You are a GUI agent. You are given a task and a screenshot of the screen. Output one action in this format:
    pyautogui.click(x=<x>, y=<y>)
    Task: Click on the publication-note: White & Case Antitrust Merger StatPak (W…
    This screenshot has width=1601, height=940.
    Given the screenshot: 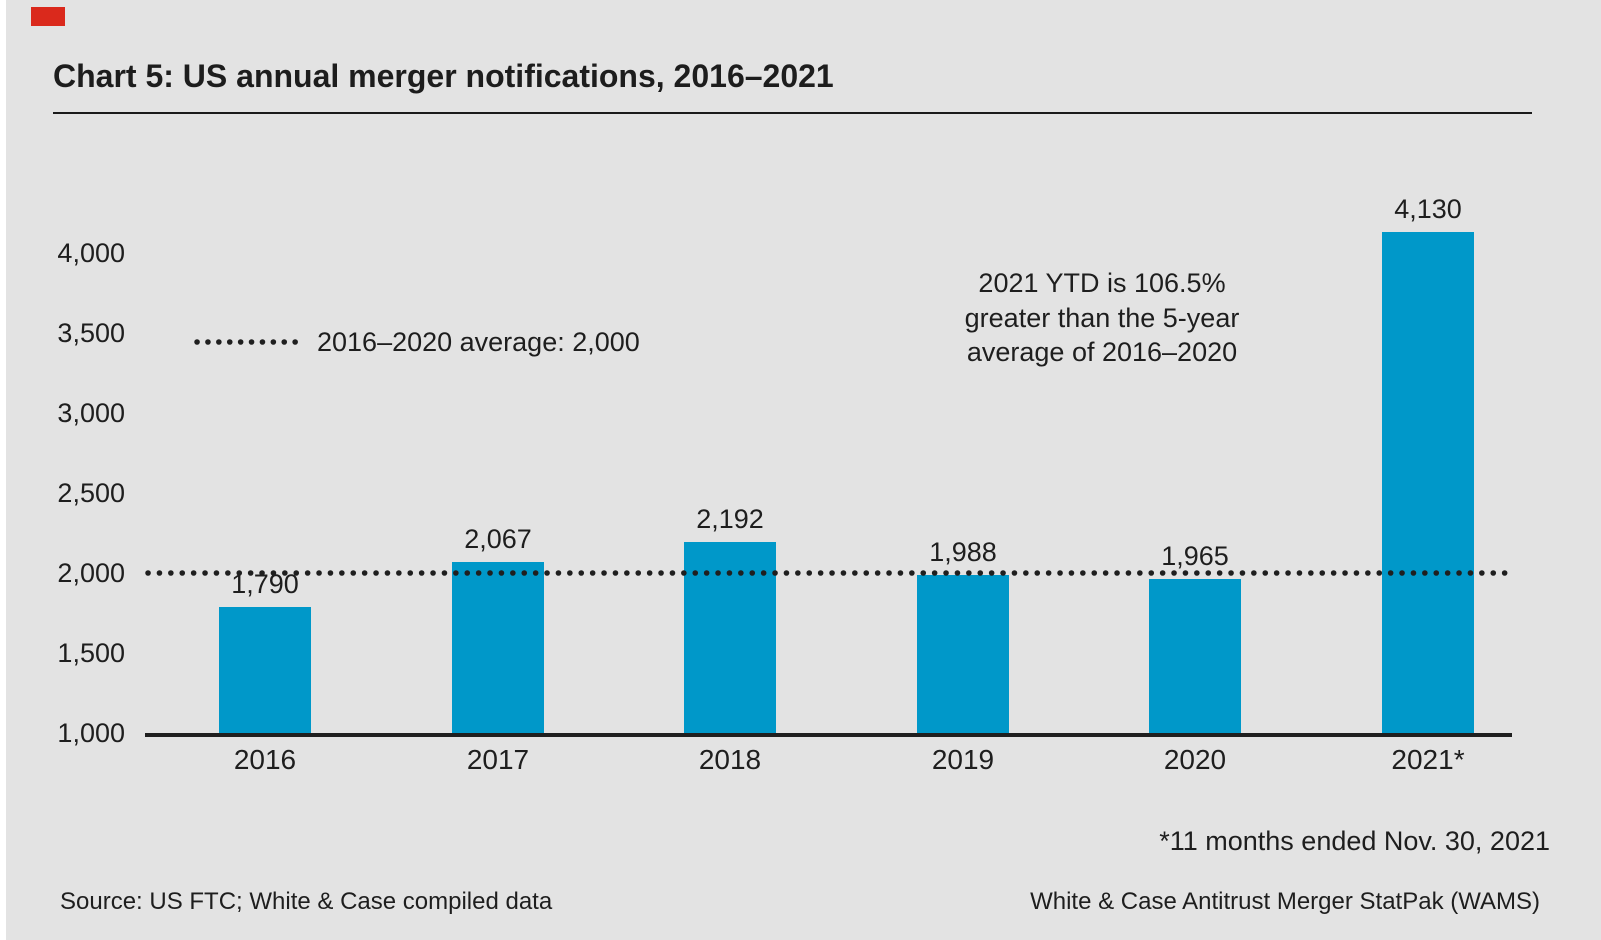 What is the action you would take?
    pyautogui.click(x=1285, y=901)
    